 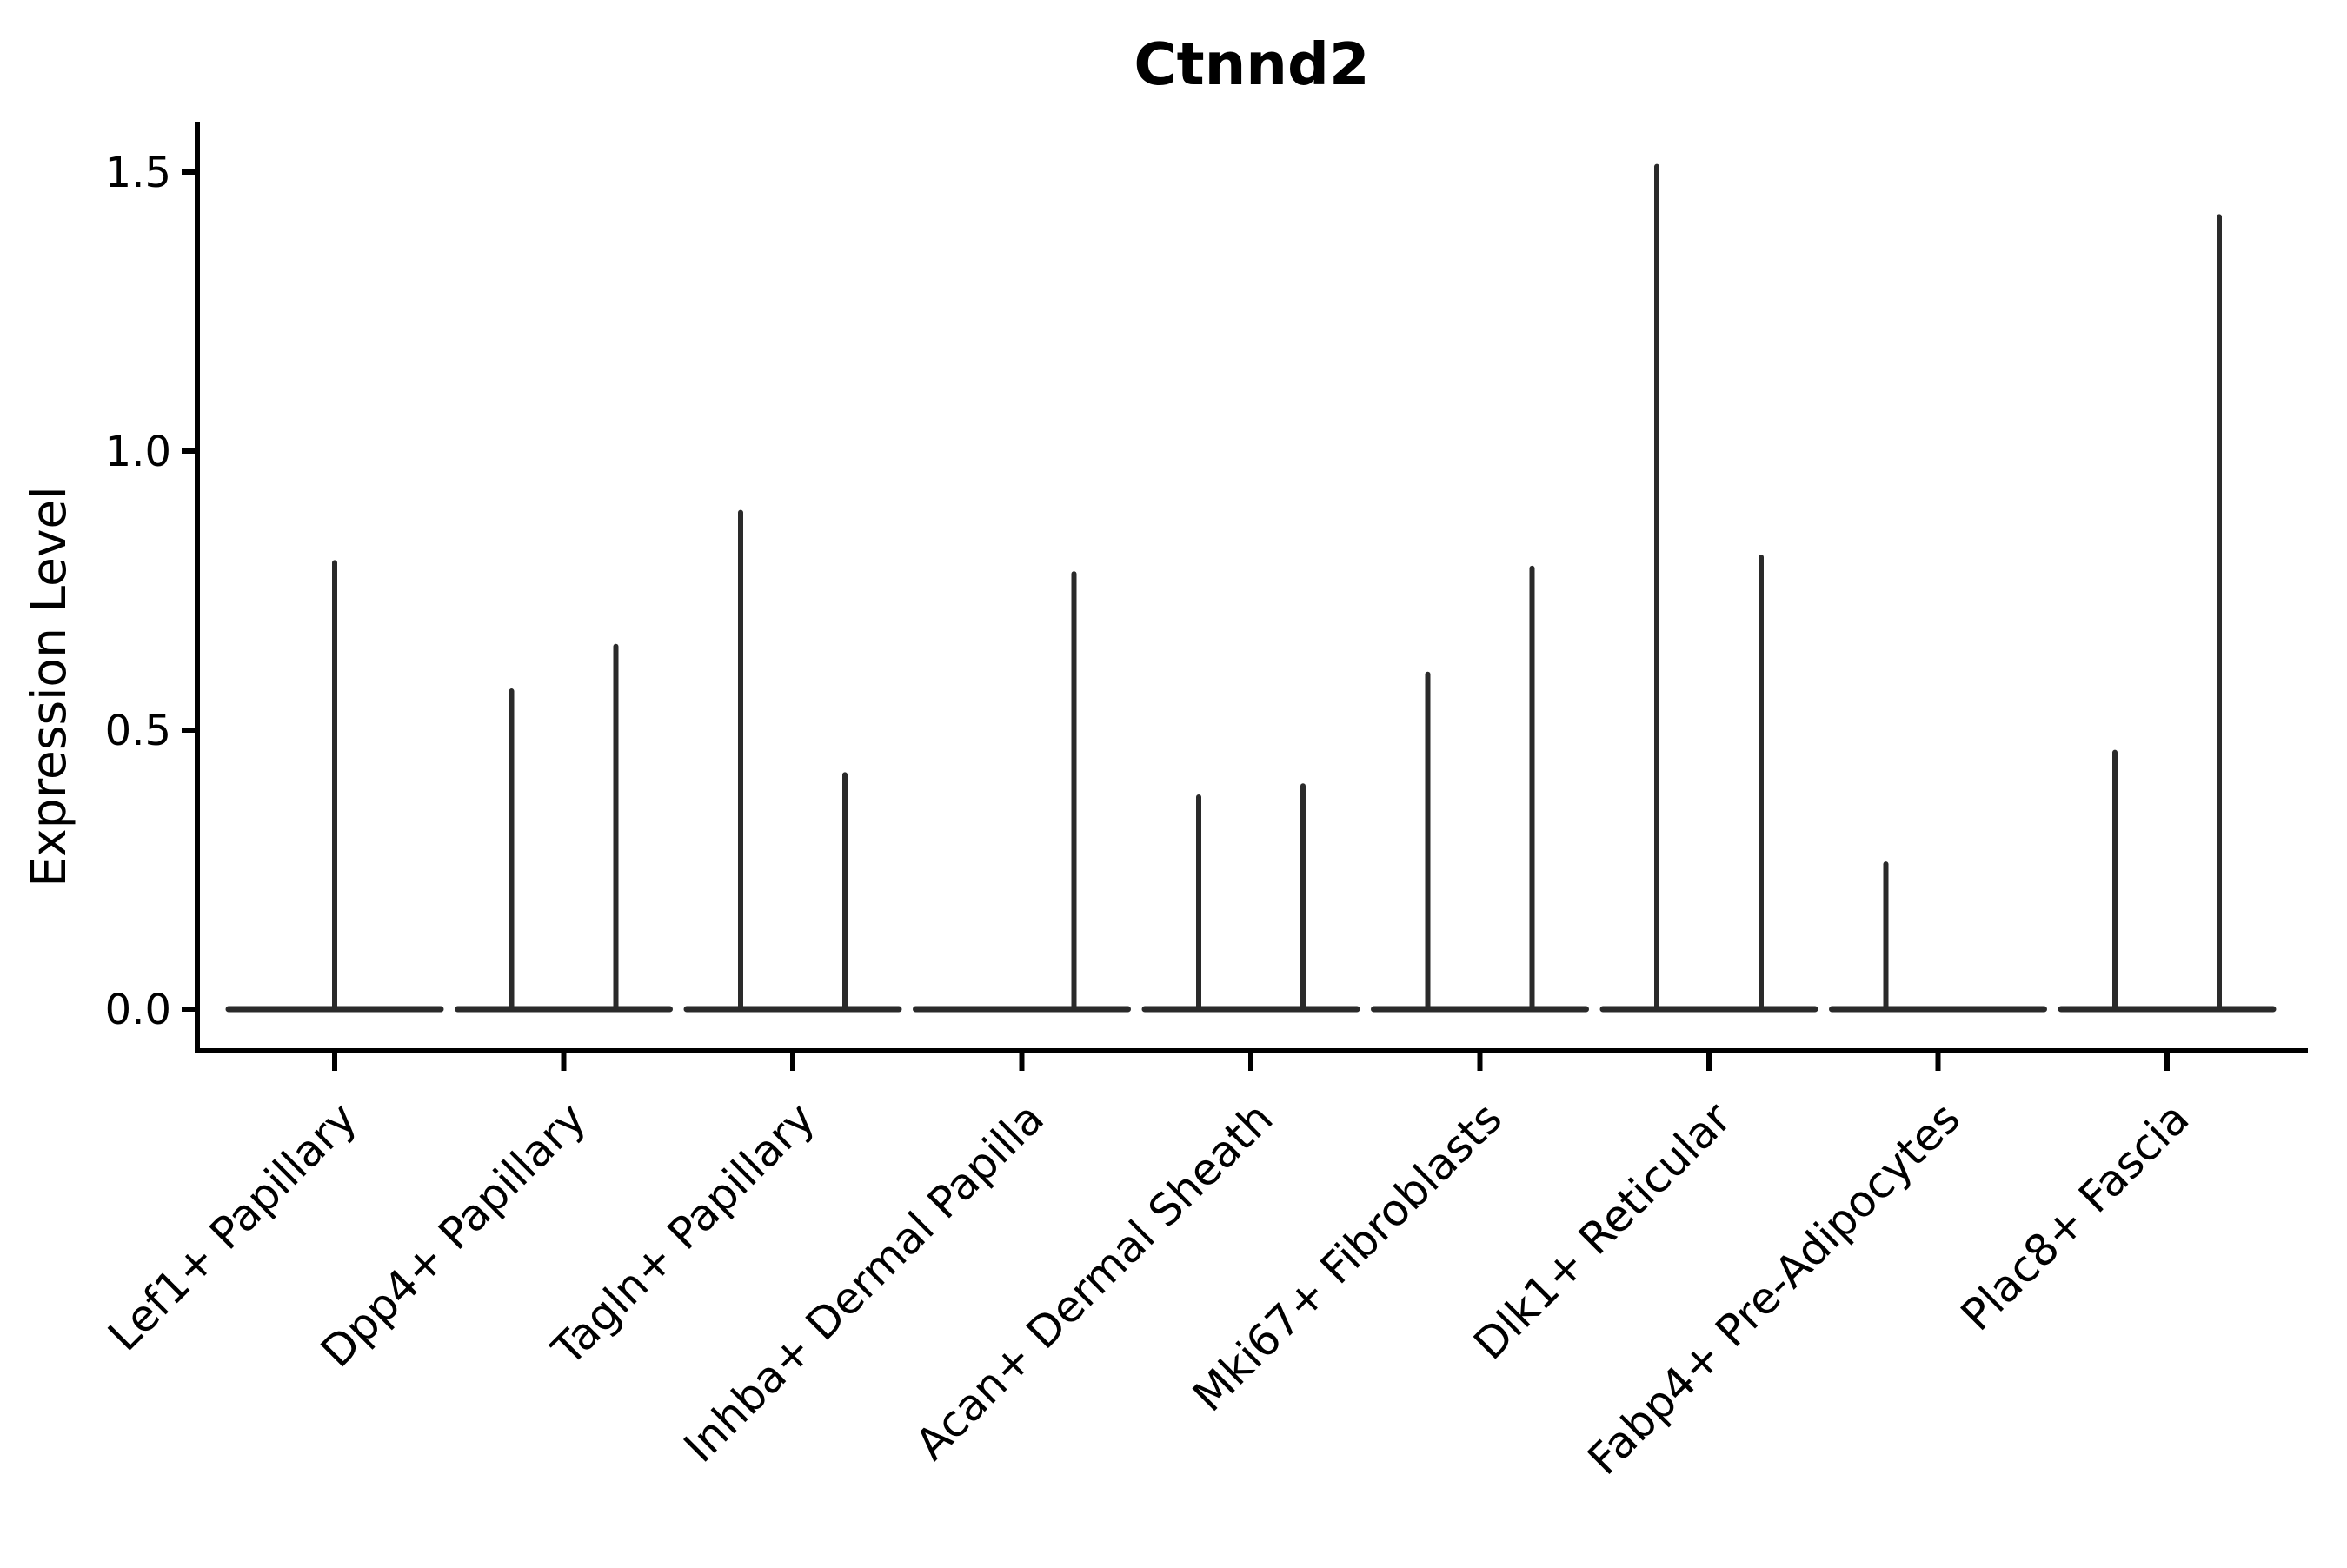 I want to click on y-tick-label: 0.5, so click(x=138, y=731).